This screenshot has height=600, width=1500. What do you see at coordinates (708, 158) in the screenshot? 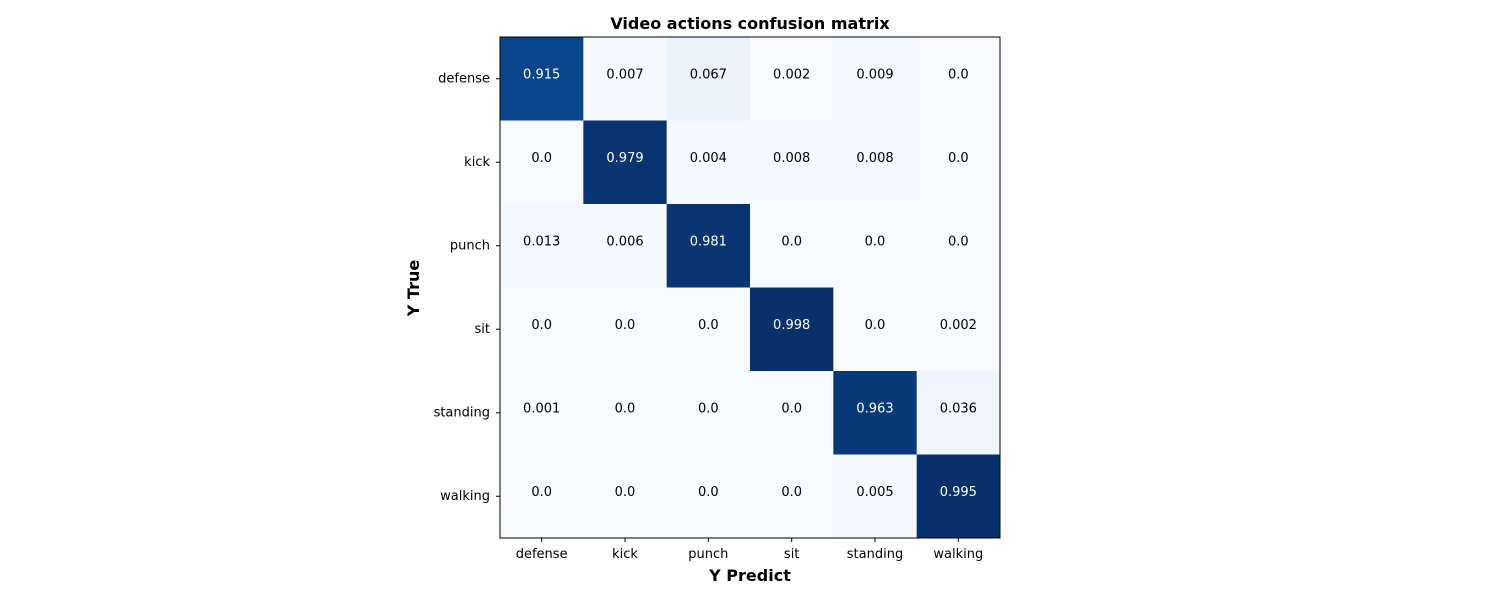
I see `cell-value-label: 0.004` at bounding box center [708, 158].